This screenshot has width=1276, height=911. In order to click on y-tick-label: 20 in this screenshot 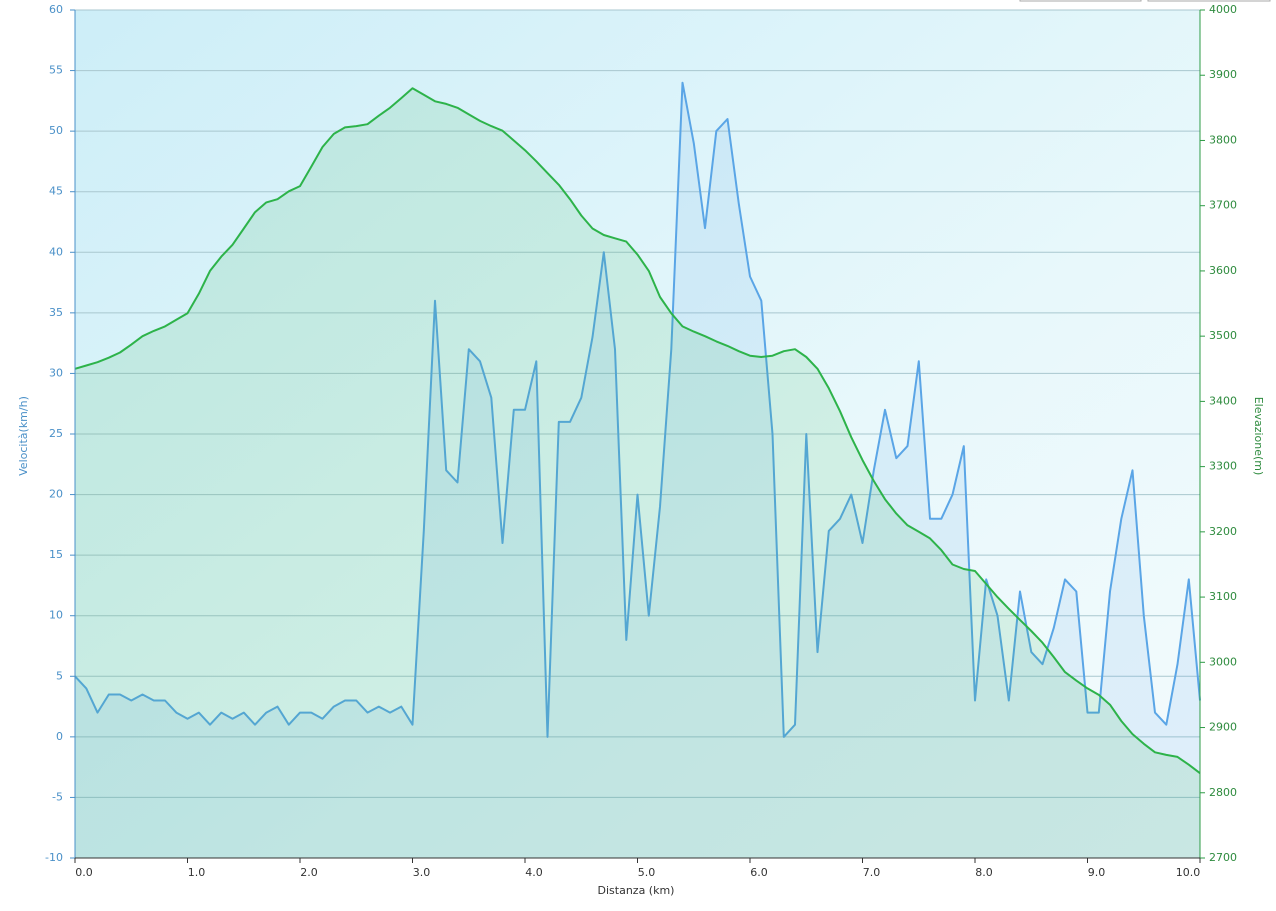, I will do `click(56, 494)`.